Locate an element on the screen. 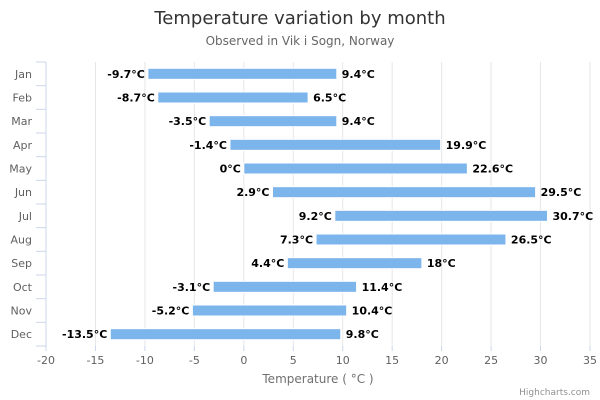 This screenshot has height=400, width=600. data-label-low: 2.9°C is located at coordinates (252, 192).